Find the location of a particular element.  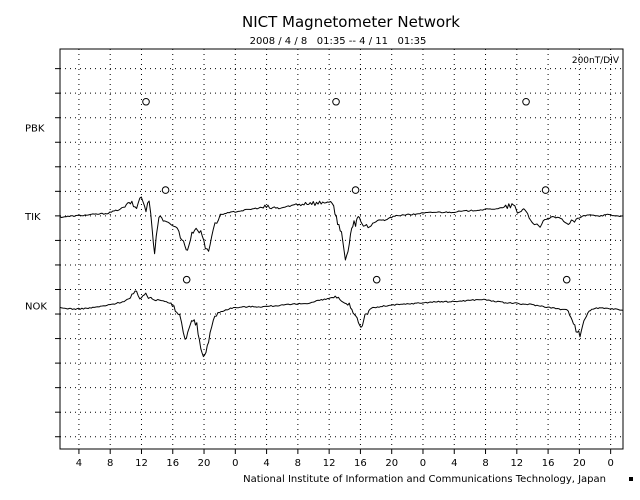

series-label: PBK is located at coordinates (35, 129).